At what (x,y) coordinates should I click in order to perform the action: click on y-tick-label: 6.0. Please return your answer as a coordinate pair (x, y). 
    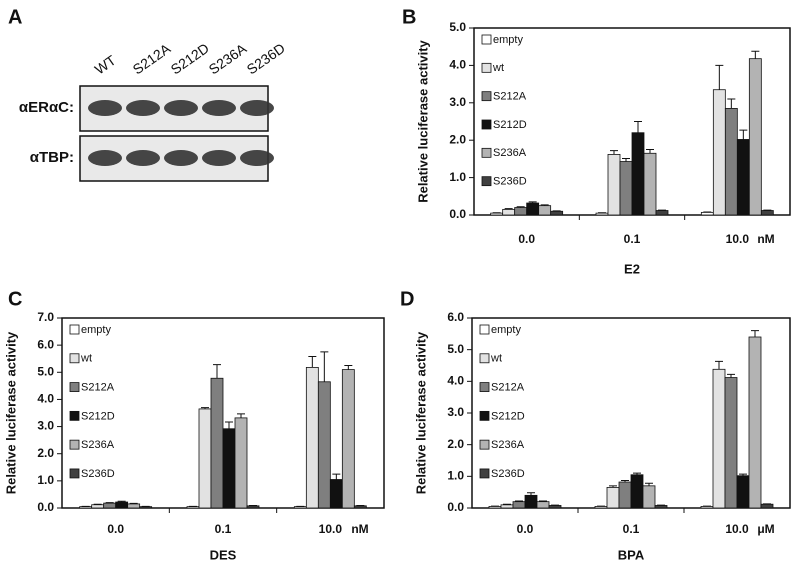
    Looking at the image, I should click on (455, 317).